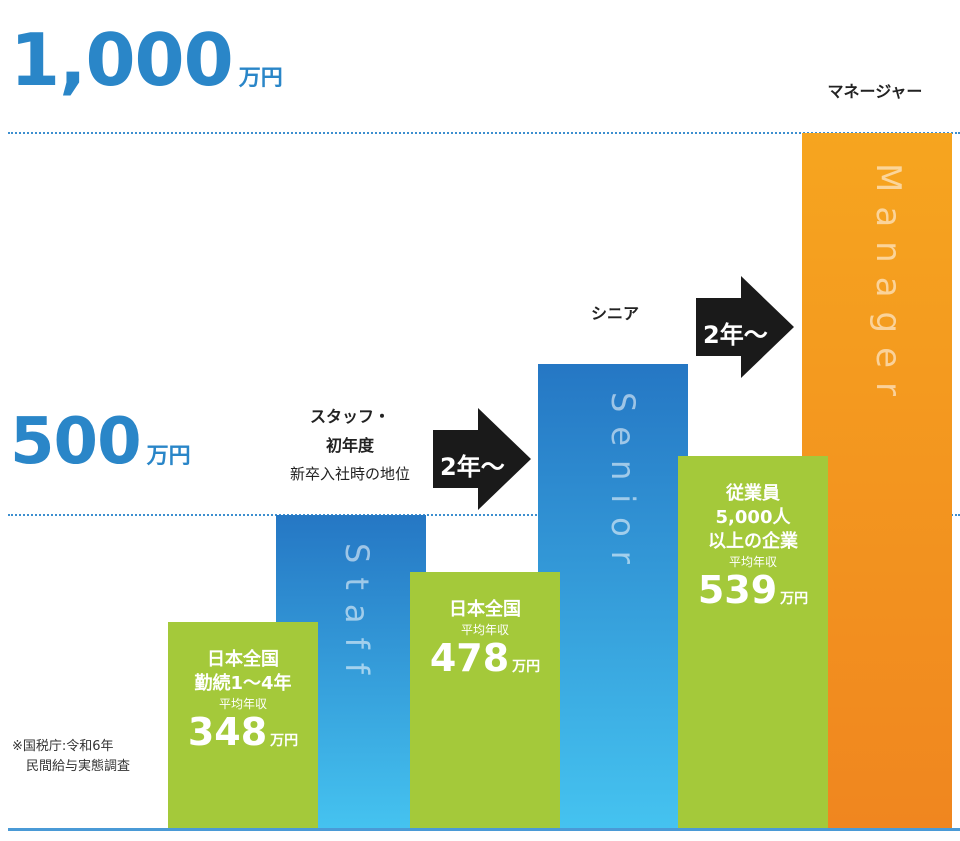 The height and width of the screenshot is (841, 960). Describe the element at coordinates (753, 541) in the screenshot. I see `compare-3-line3: 以上の企業` at that location.